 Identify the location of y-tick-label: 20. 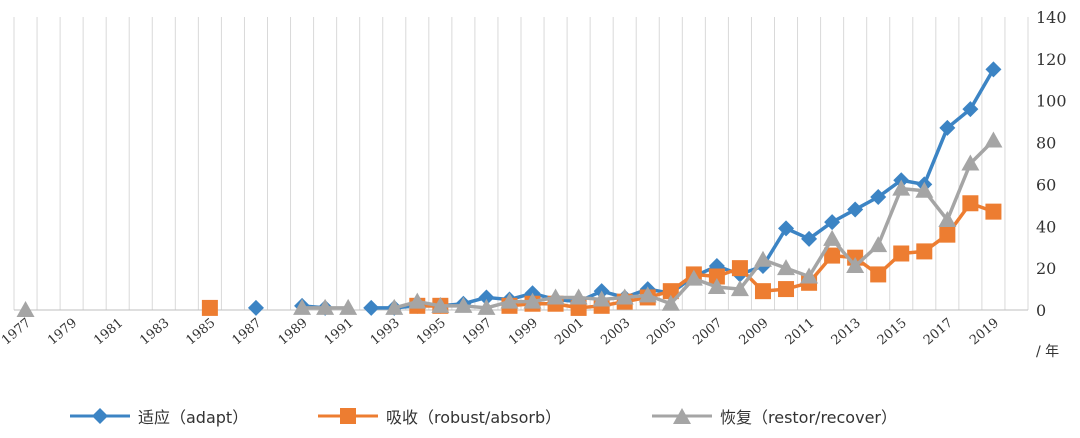
(1046, 268).